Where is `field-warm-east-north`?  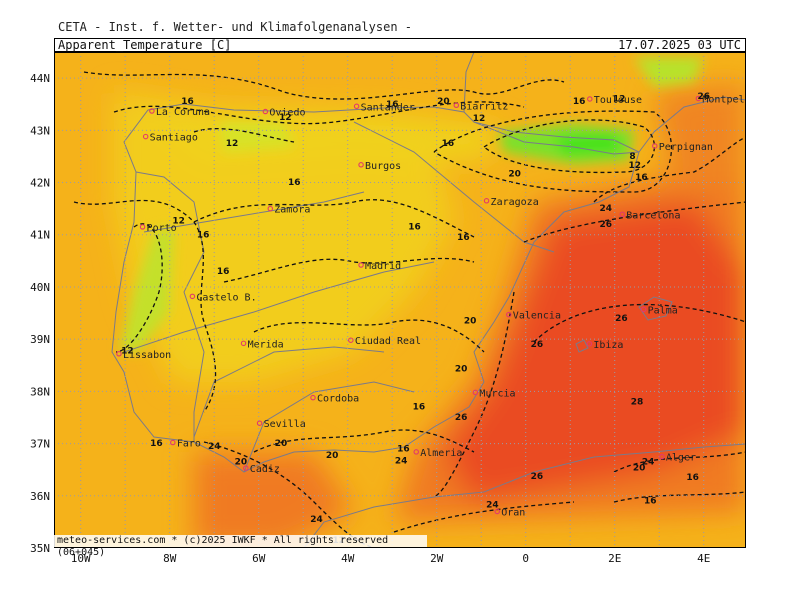 field-warm-east-north is located at coordinates (700, 137).